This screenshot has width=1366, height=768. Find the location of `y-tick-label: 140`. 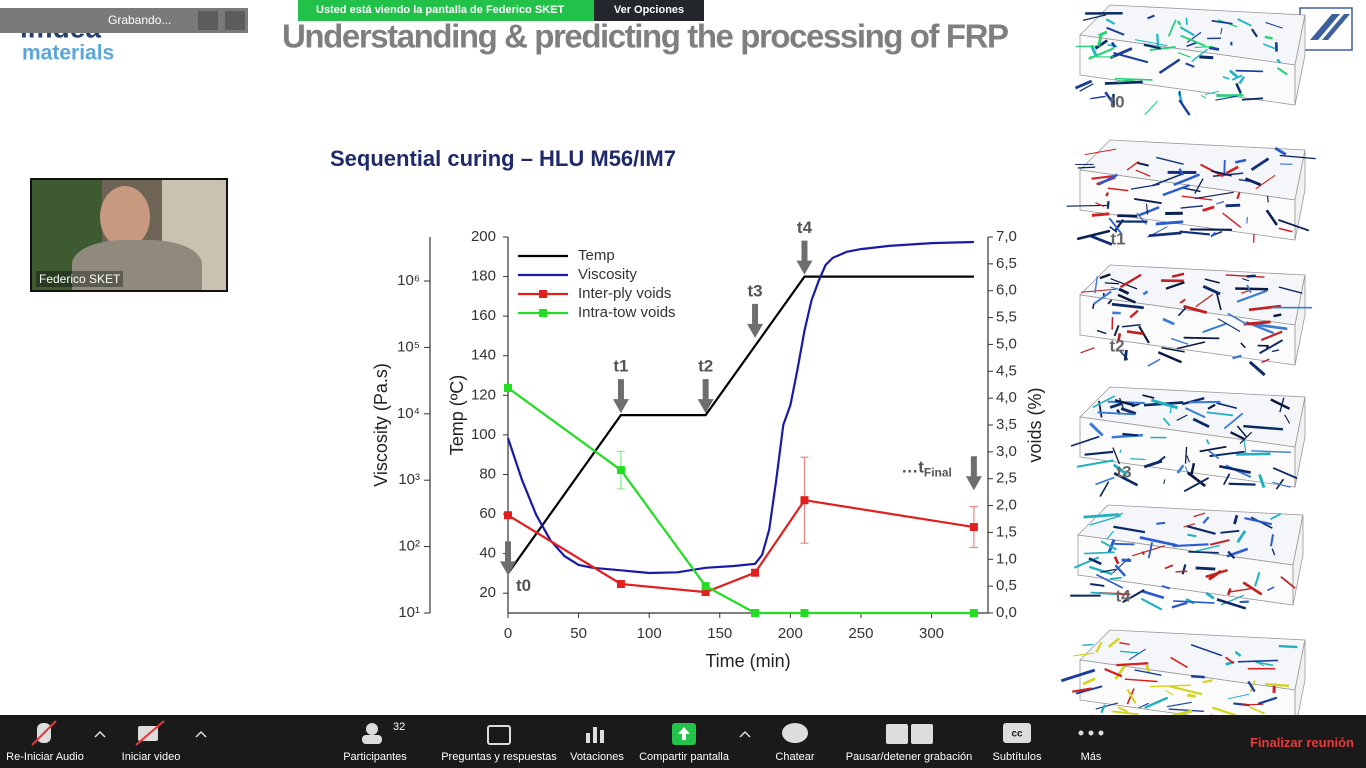

y-tick-label: 140 is located at coordinates (483, 355).